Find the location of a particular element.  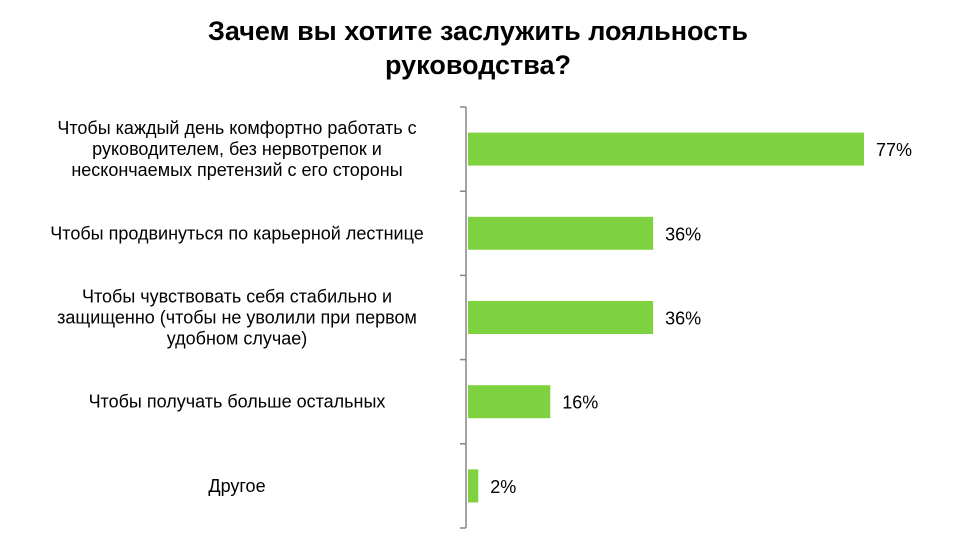

category-label-2-line-1: Чтобы продвинуться по карьерной лестнице is located at coordinates (236, 233).